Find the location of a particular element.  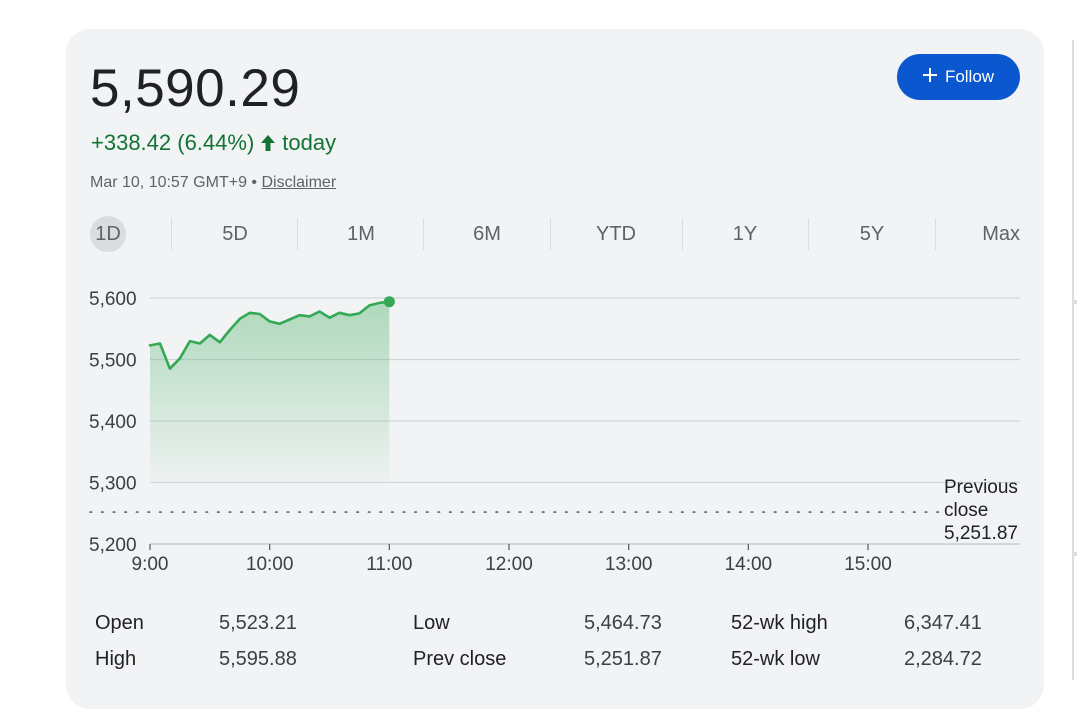

current-price: 5,590.29 is located at coordinates (195, 88).